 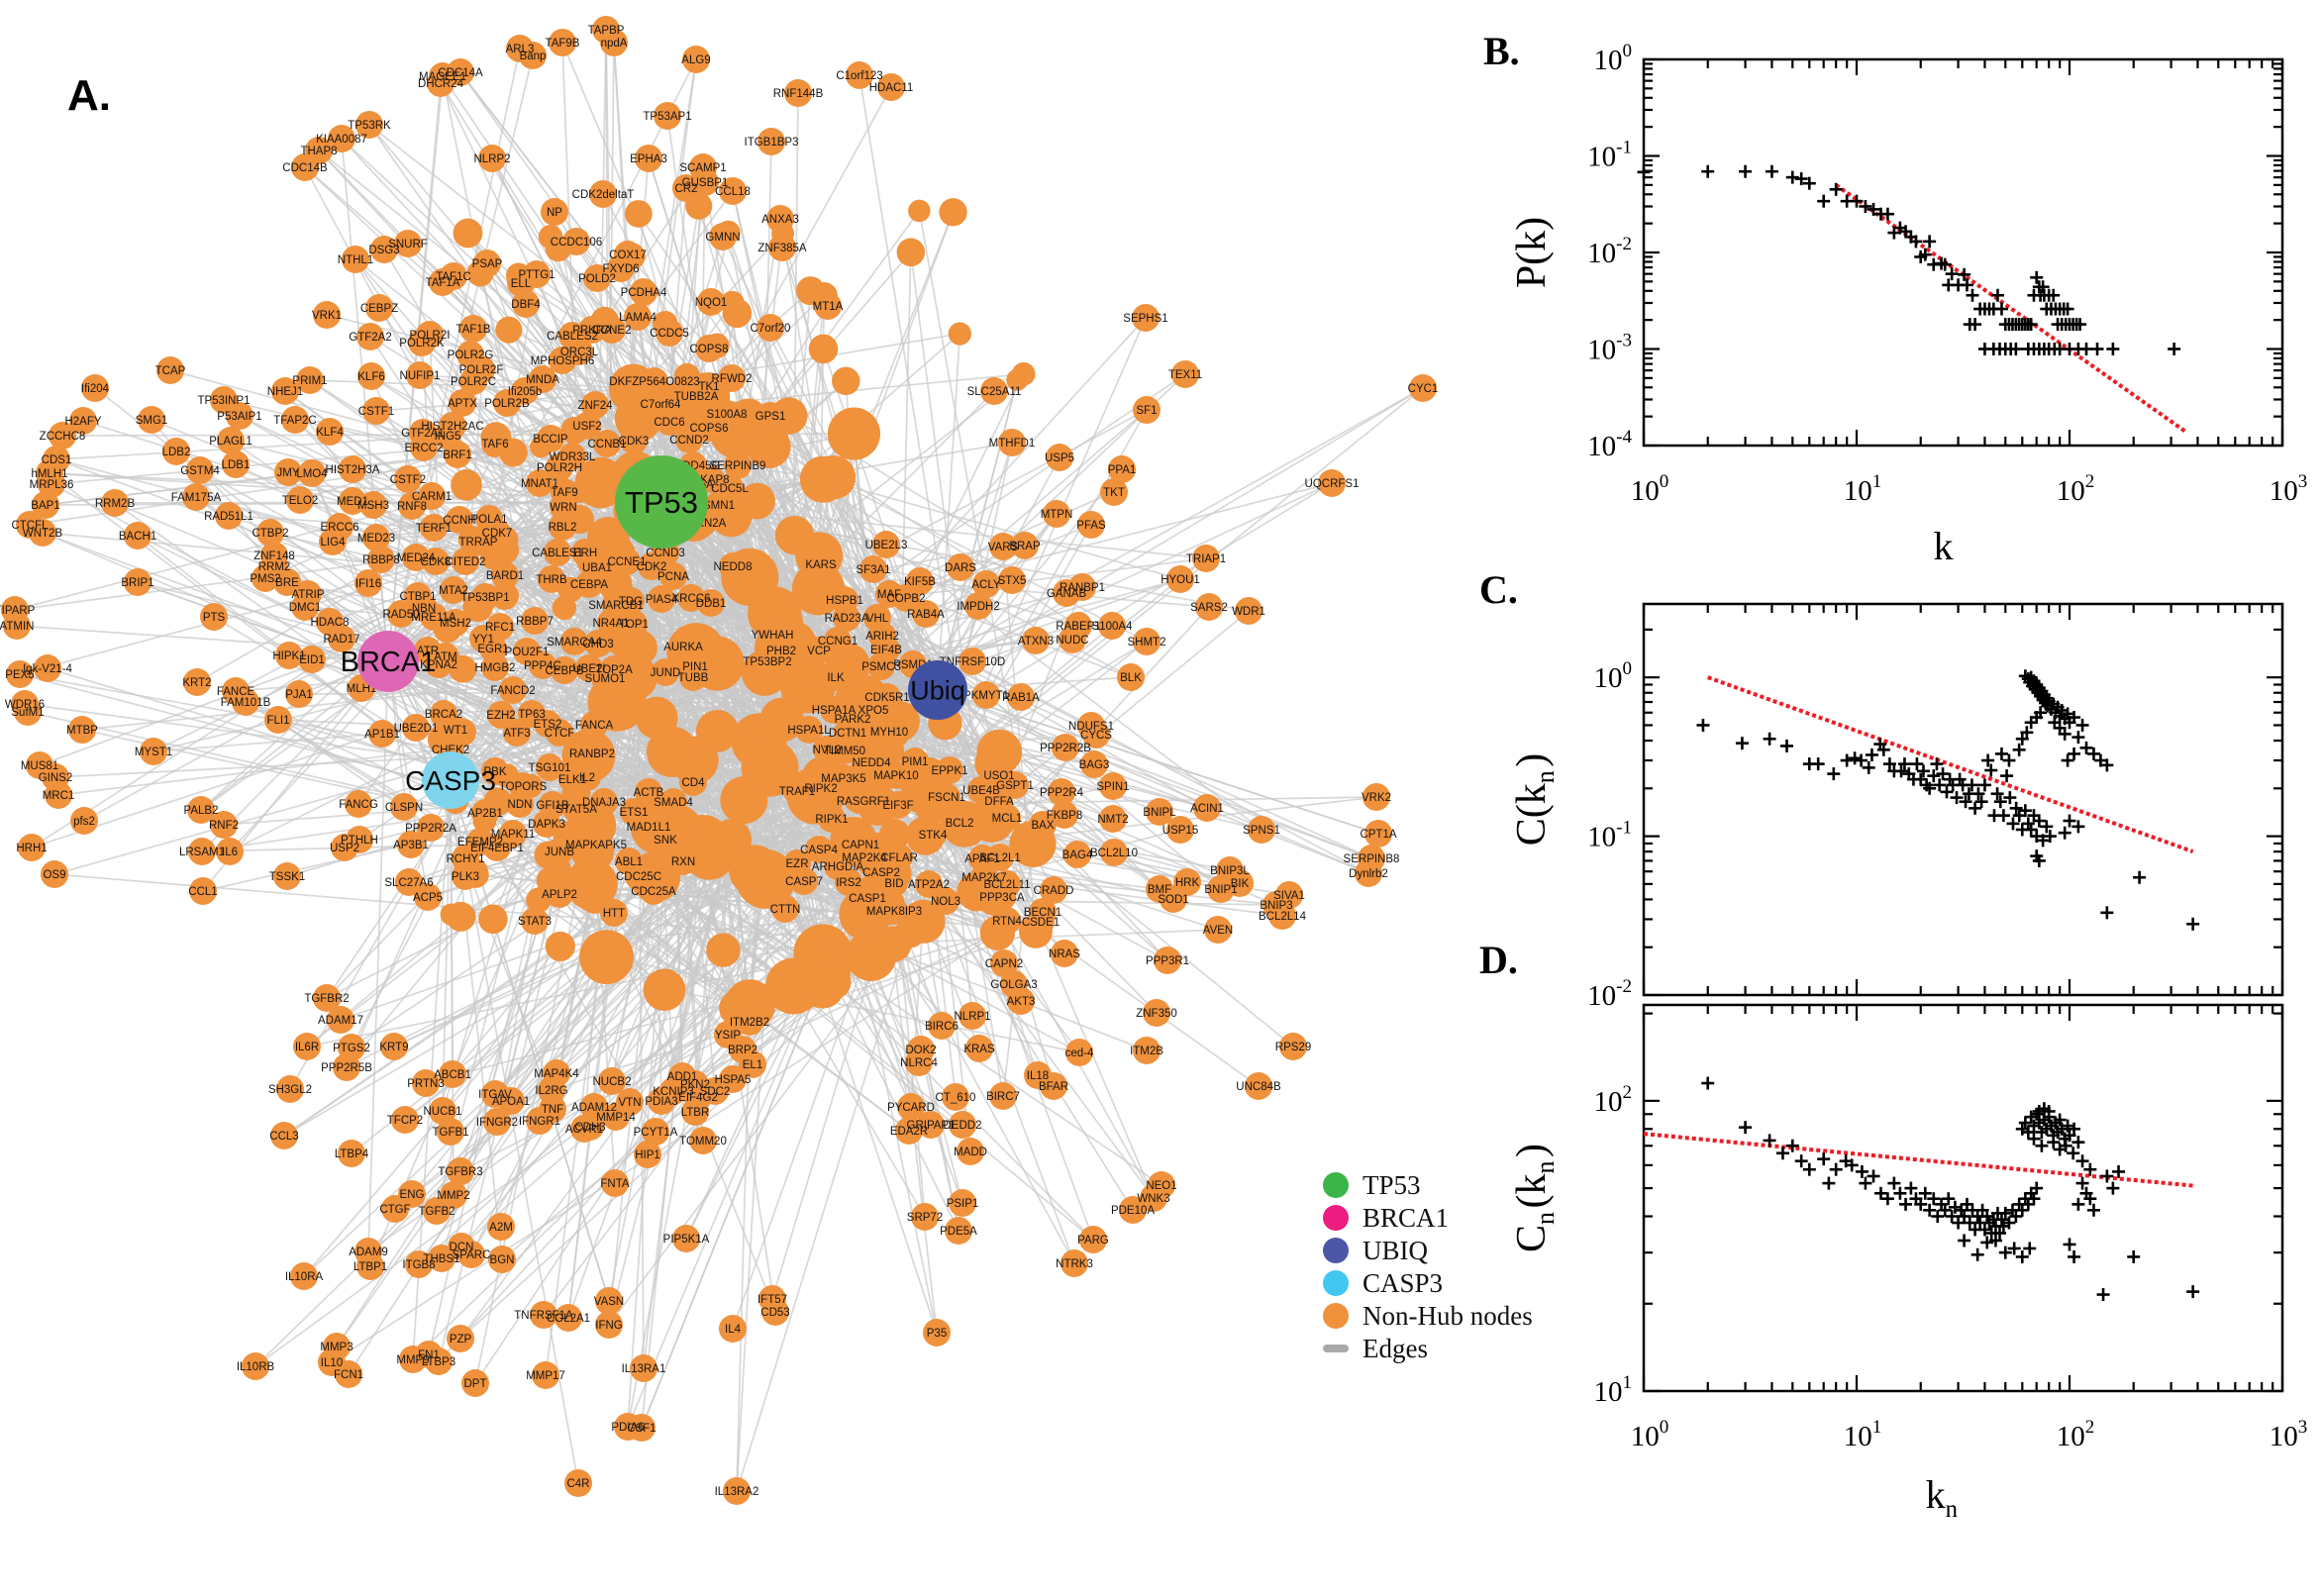 What do you see at coordinates (1396, 1250) in the screenshot?
I see `legend-item-label: UBIQ` at bounding box center [1396, 1250].